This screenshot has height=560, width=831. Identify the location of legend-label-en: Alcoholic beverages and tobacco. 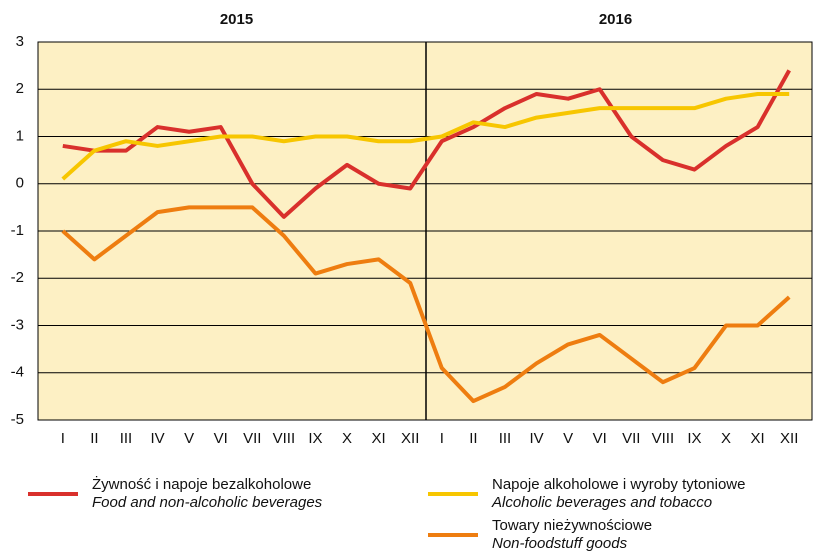
(601, 502).